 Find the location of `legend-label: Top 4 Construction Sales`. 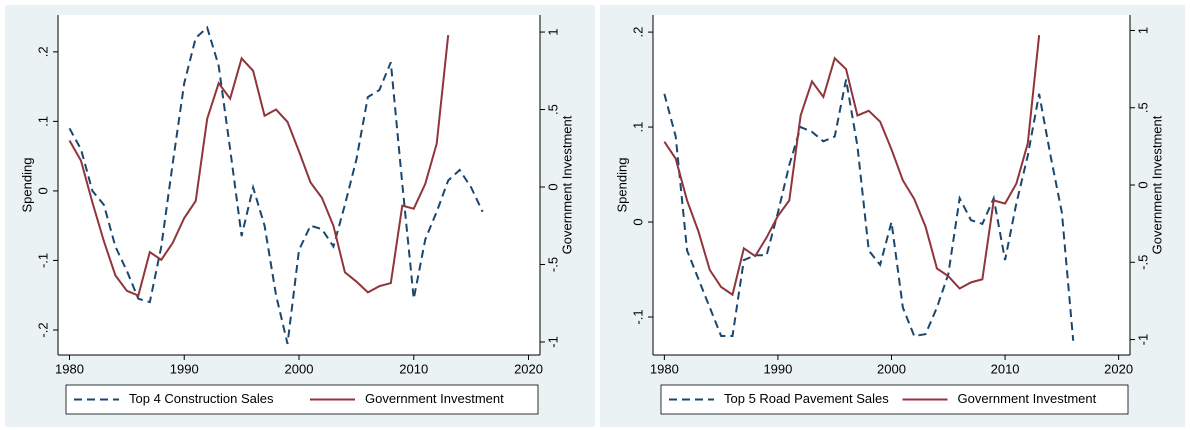

legend-label: Top 4 Construction Sales is located at coordinates (201, 398).